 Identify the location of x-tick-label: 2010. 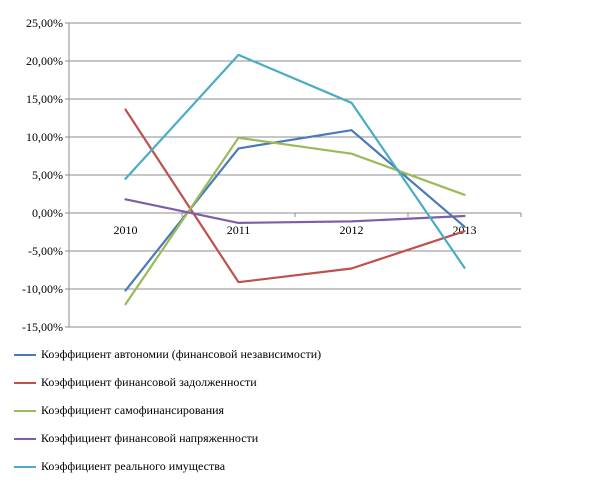
(126, 230).